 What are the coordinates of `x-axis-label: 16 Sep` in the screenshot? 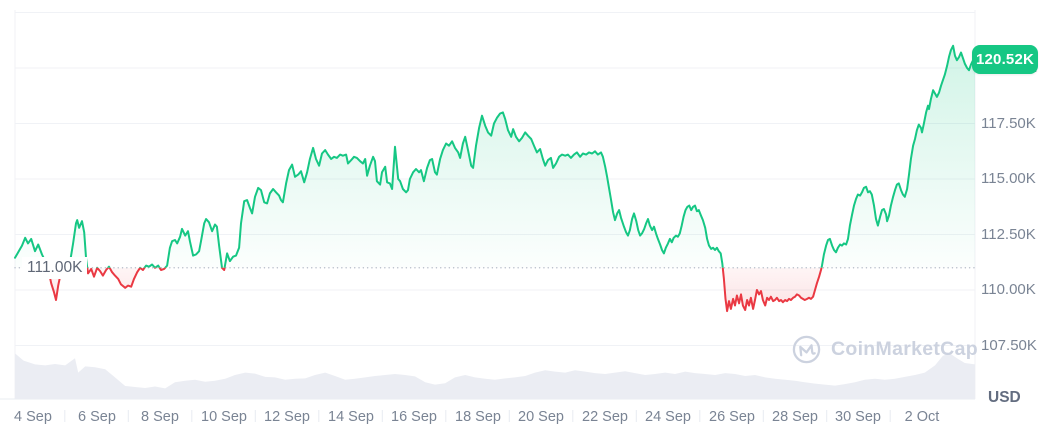 It's located at (414, 417).